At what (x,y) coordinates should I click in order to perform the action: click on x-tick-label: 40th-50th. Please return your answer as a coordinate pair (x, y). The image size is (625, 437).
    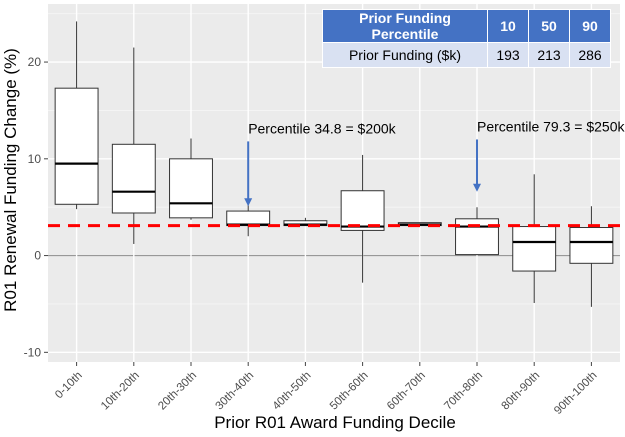
    Looking at the image, I should click on (292, 391).